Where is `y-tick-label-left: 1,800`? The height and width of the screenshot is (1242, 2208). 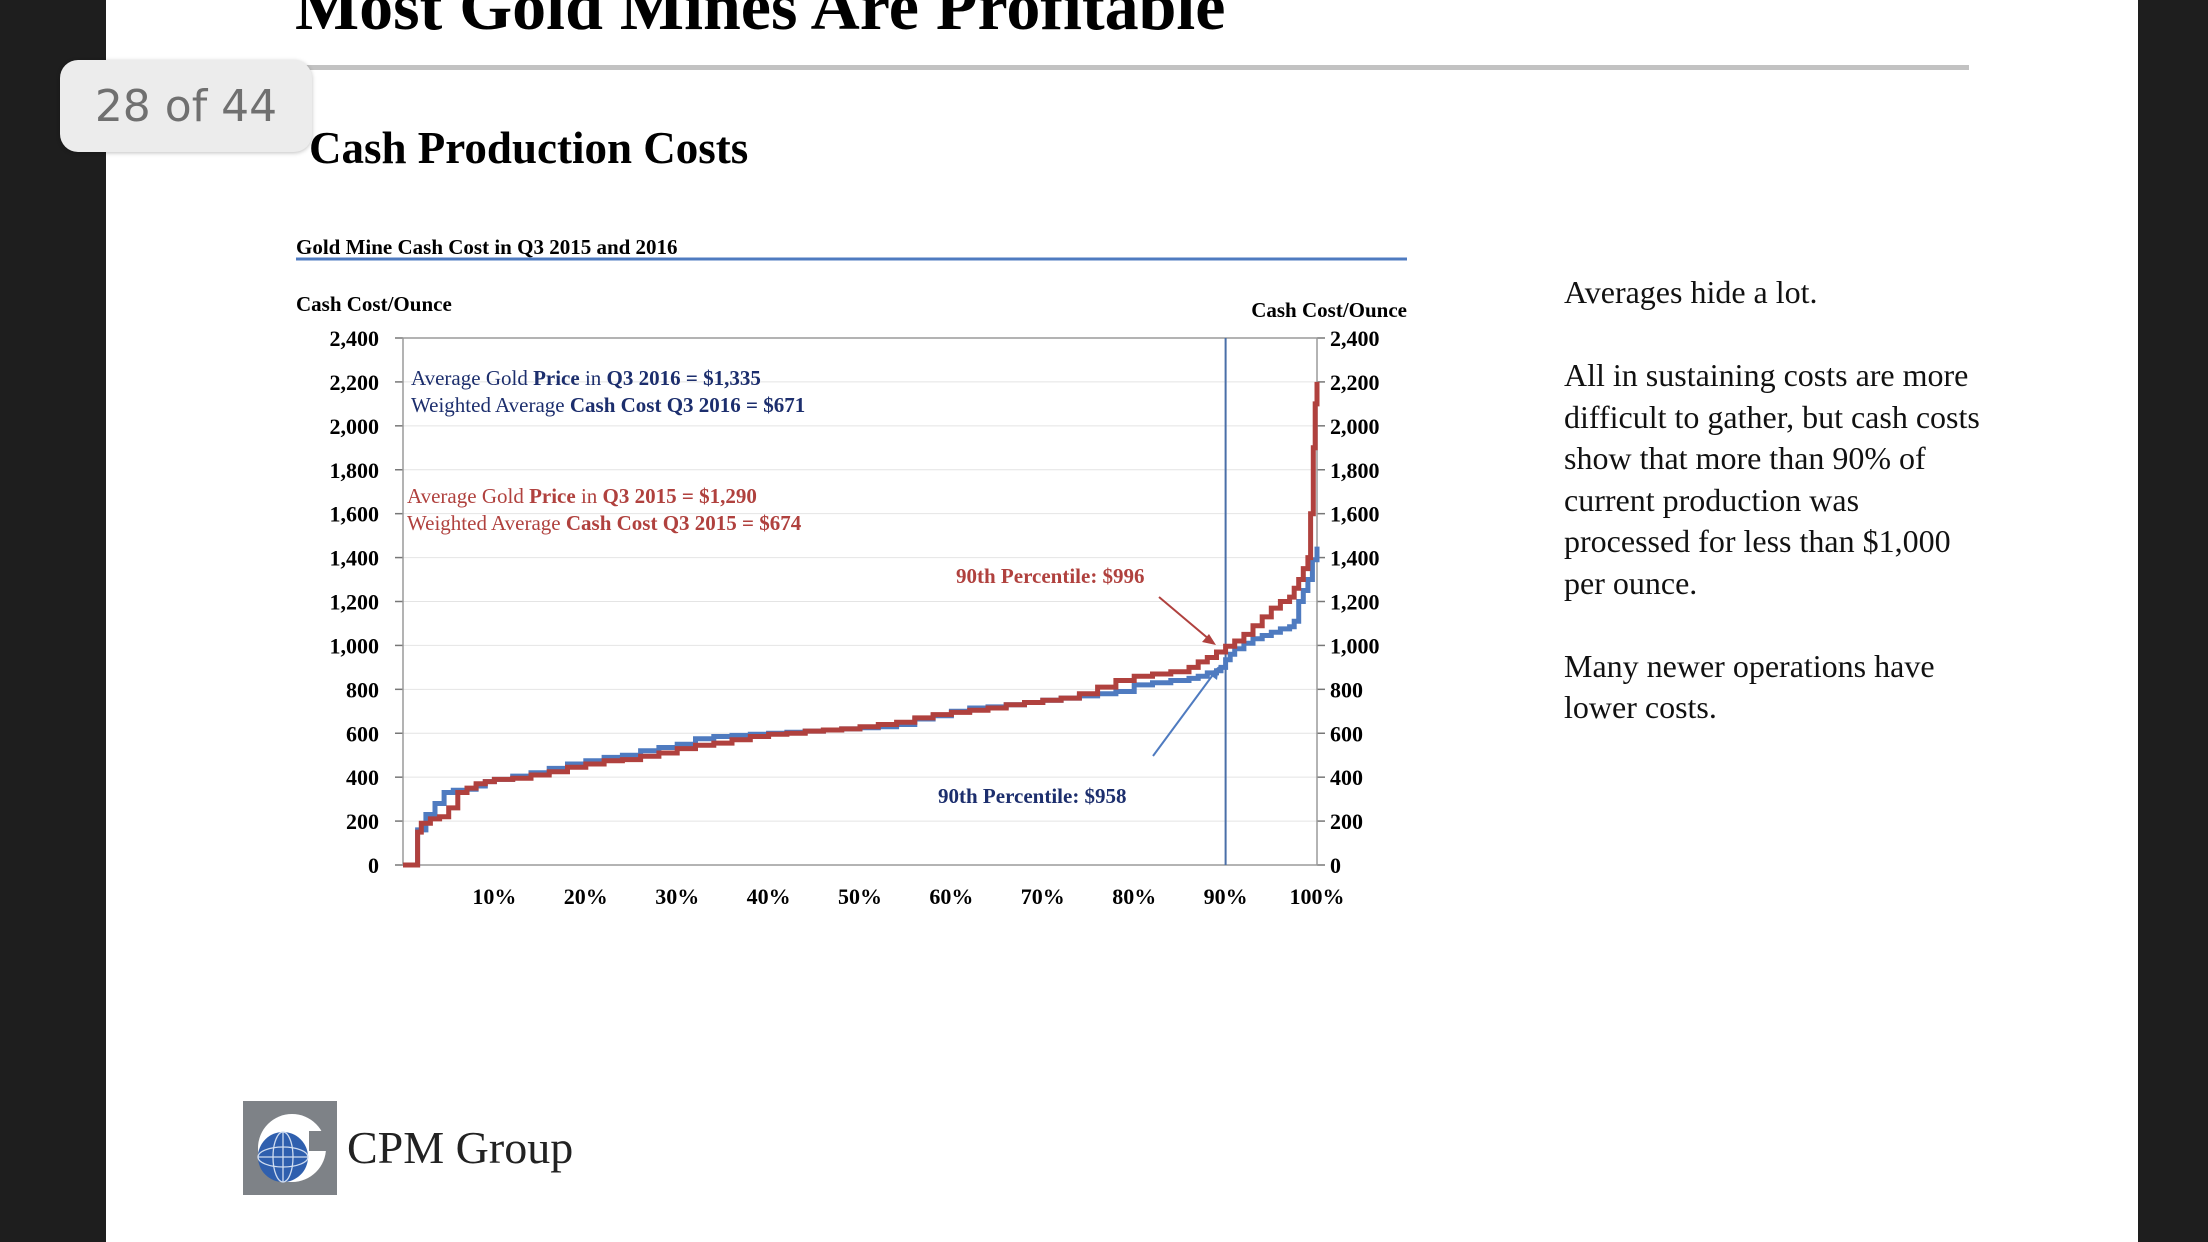
y-tick-label-left: 1,800 is located at coordinates (355, 470).